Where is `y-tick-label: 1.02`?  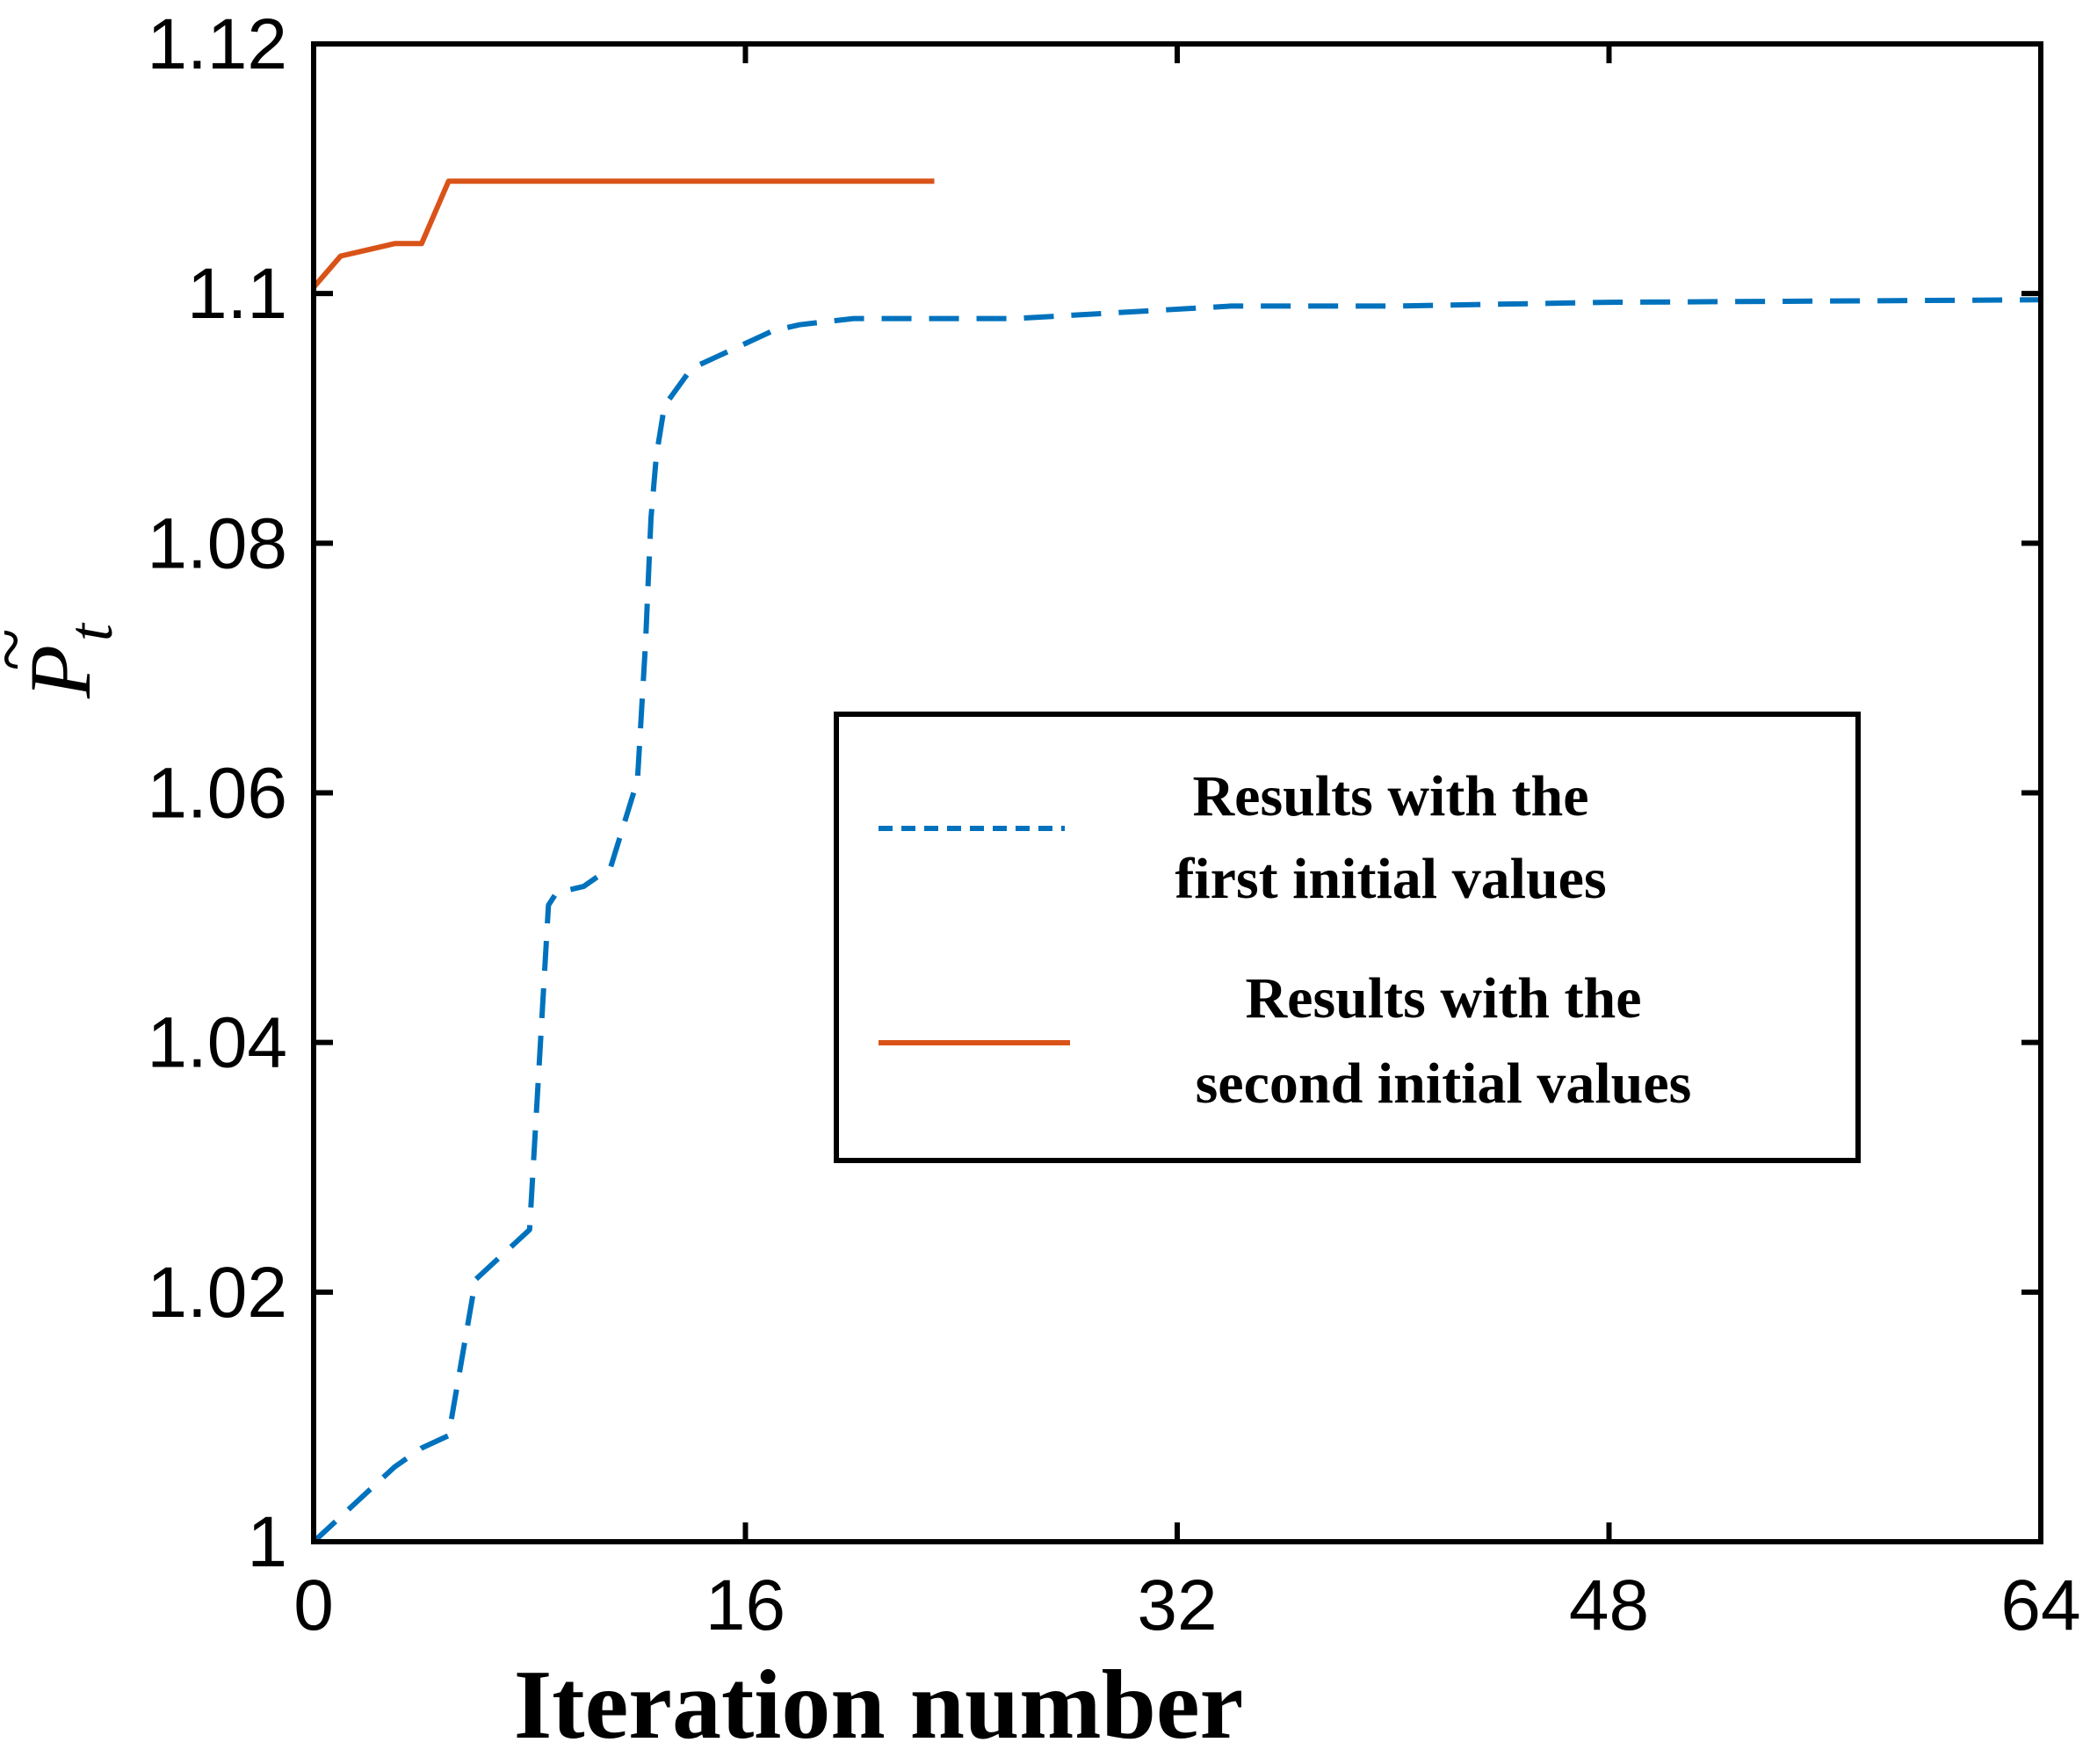 y-tick-label: 1.02 is located at coordinates (217, 1293).